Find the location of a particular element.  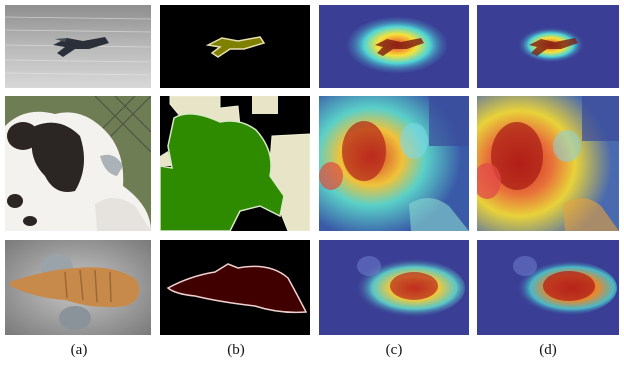

cat-segmentation-mask is located at coordinates (235, 287).